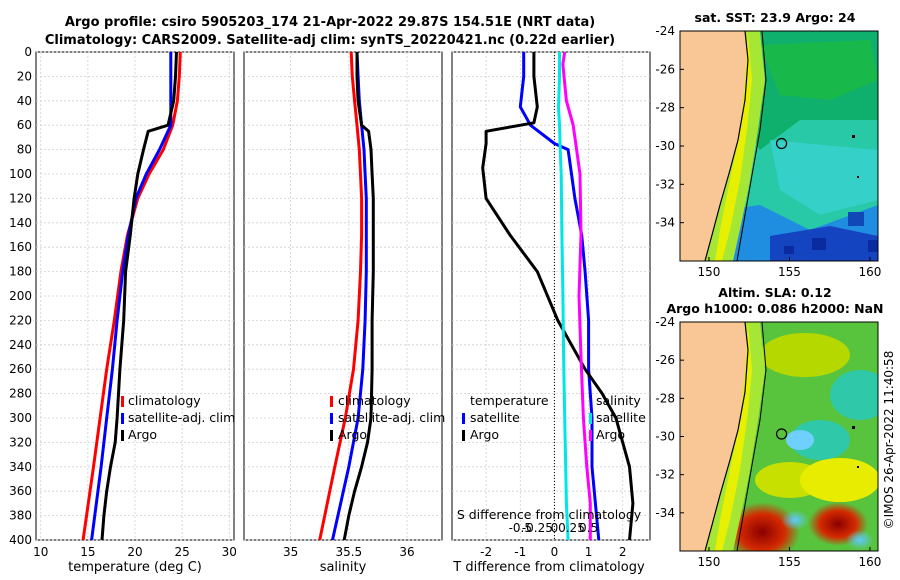 The width and height of the screenshot is (900, 580). Describe the element at coordinates (775, 308) in the screenshot. I see `sla-map-title-2: Argo h1000: 0.086 h2000: NaN` at that location.